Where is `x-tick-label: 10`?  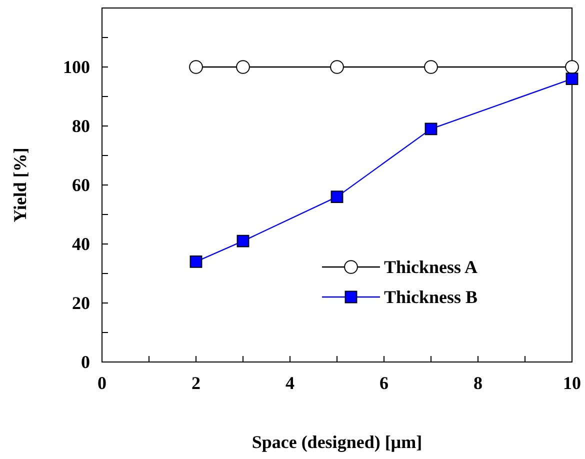
x-tick-label: 10 is located at coordinates (572, 382).